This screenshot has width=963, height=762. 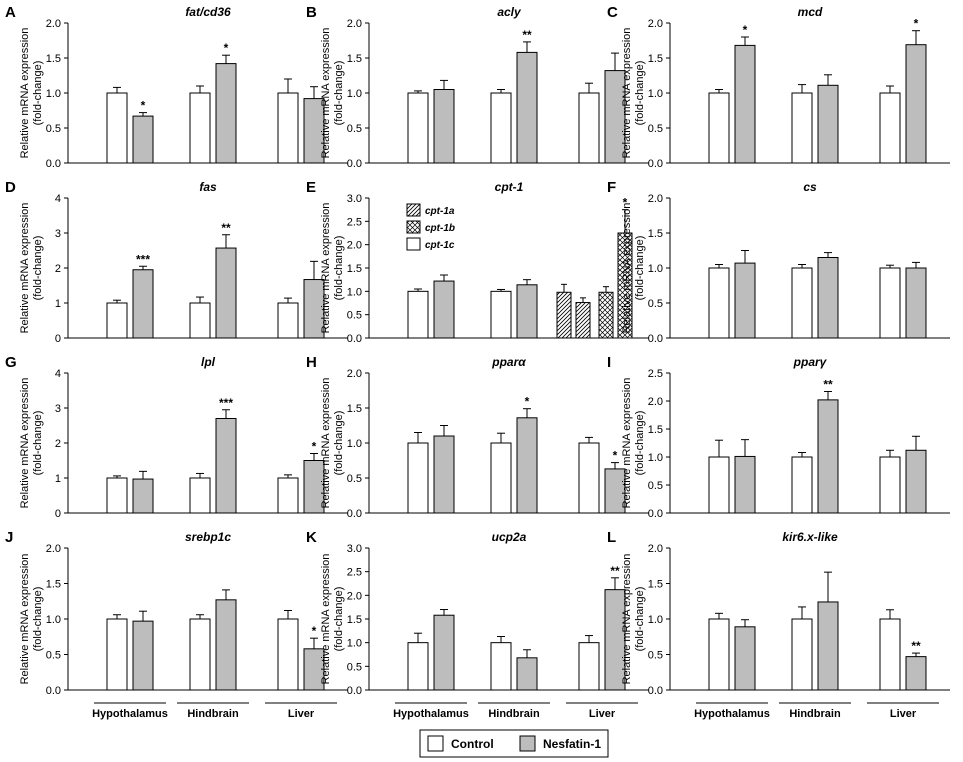 What do you see at coordinates (509, 537) in the screenshot?
I see `gene-title: ucp2a` at bounding box center [509, 537].